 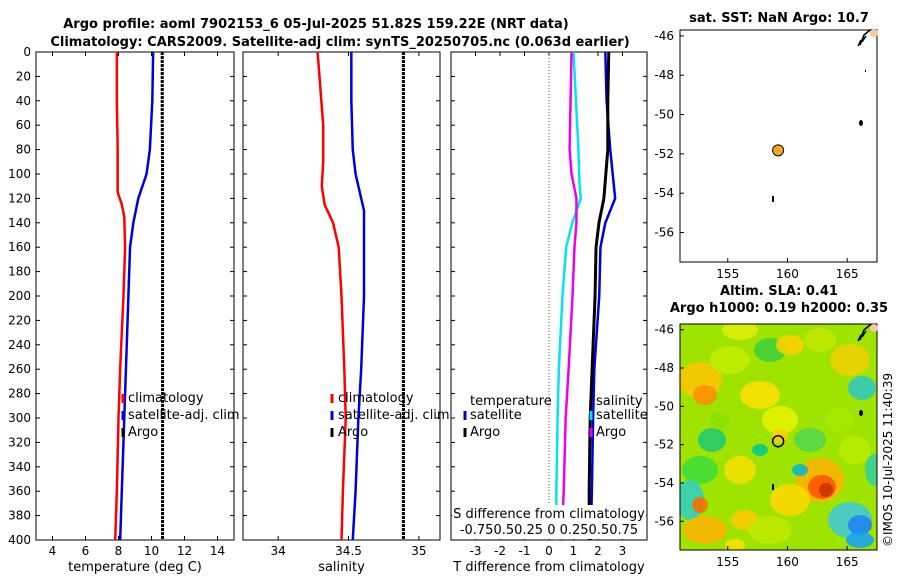 What do you see at coordinates (574, 551) in the screenshot?
I see `x-tick-label: 1` at bounding box center [574, 551].